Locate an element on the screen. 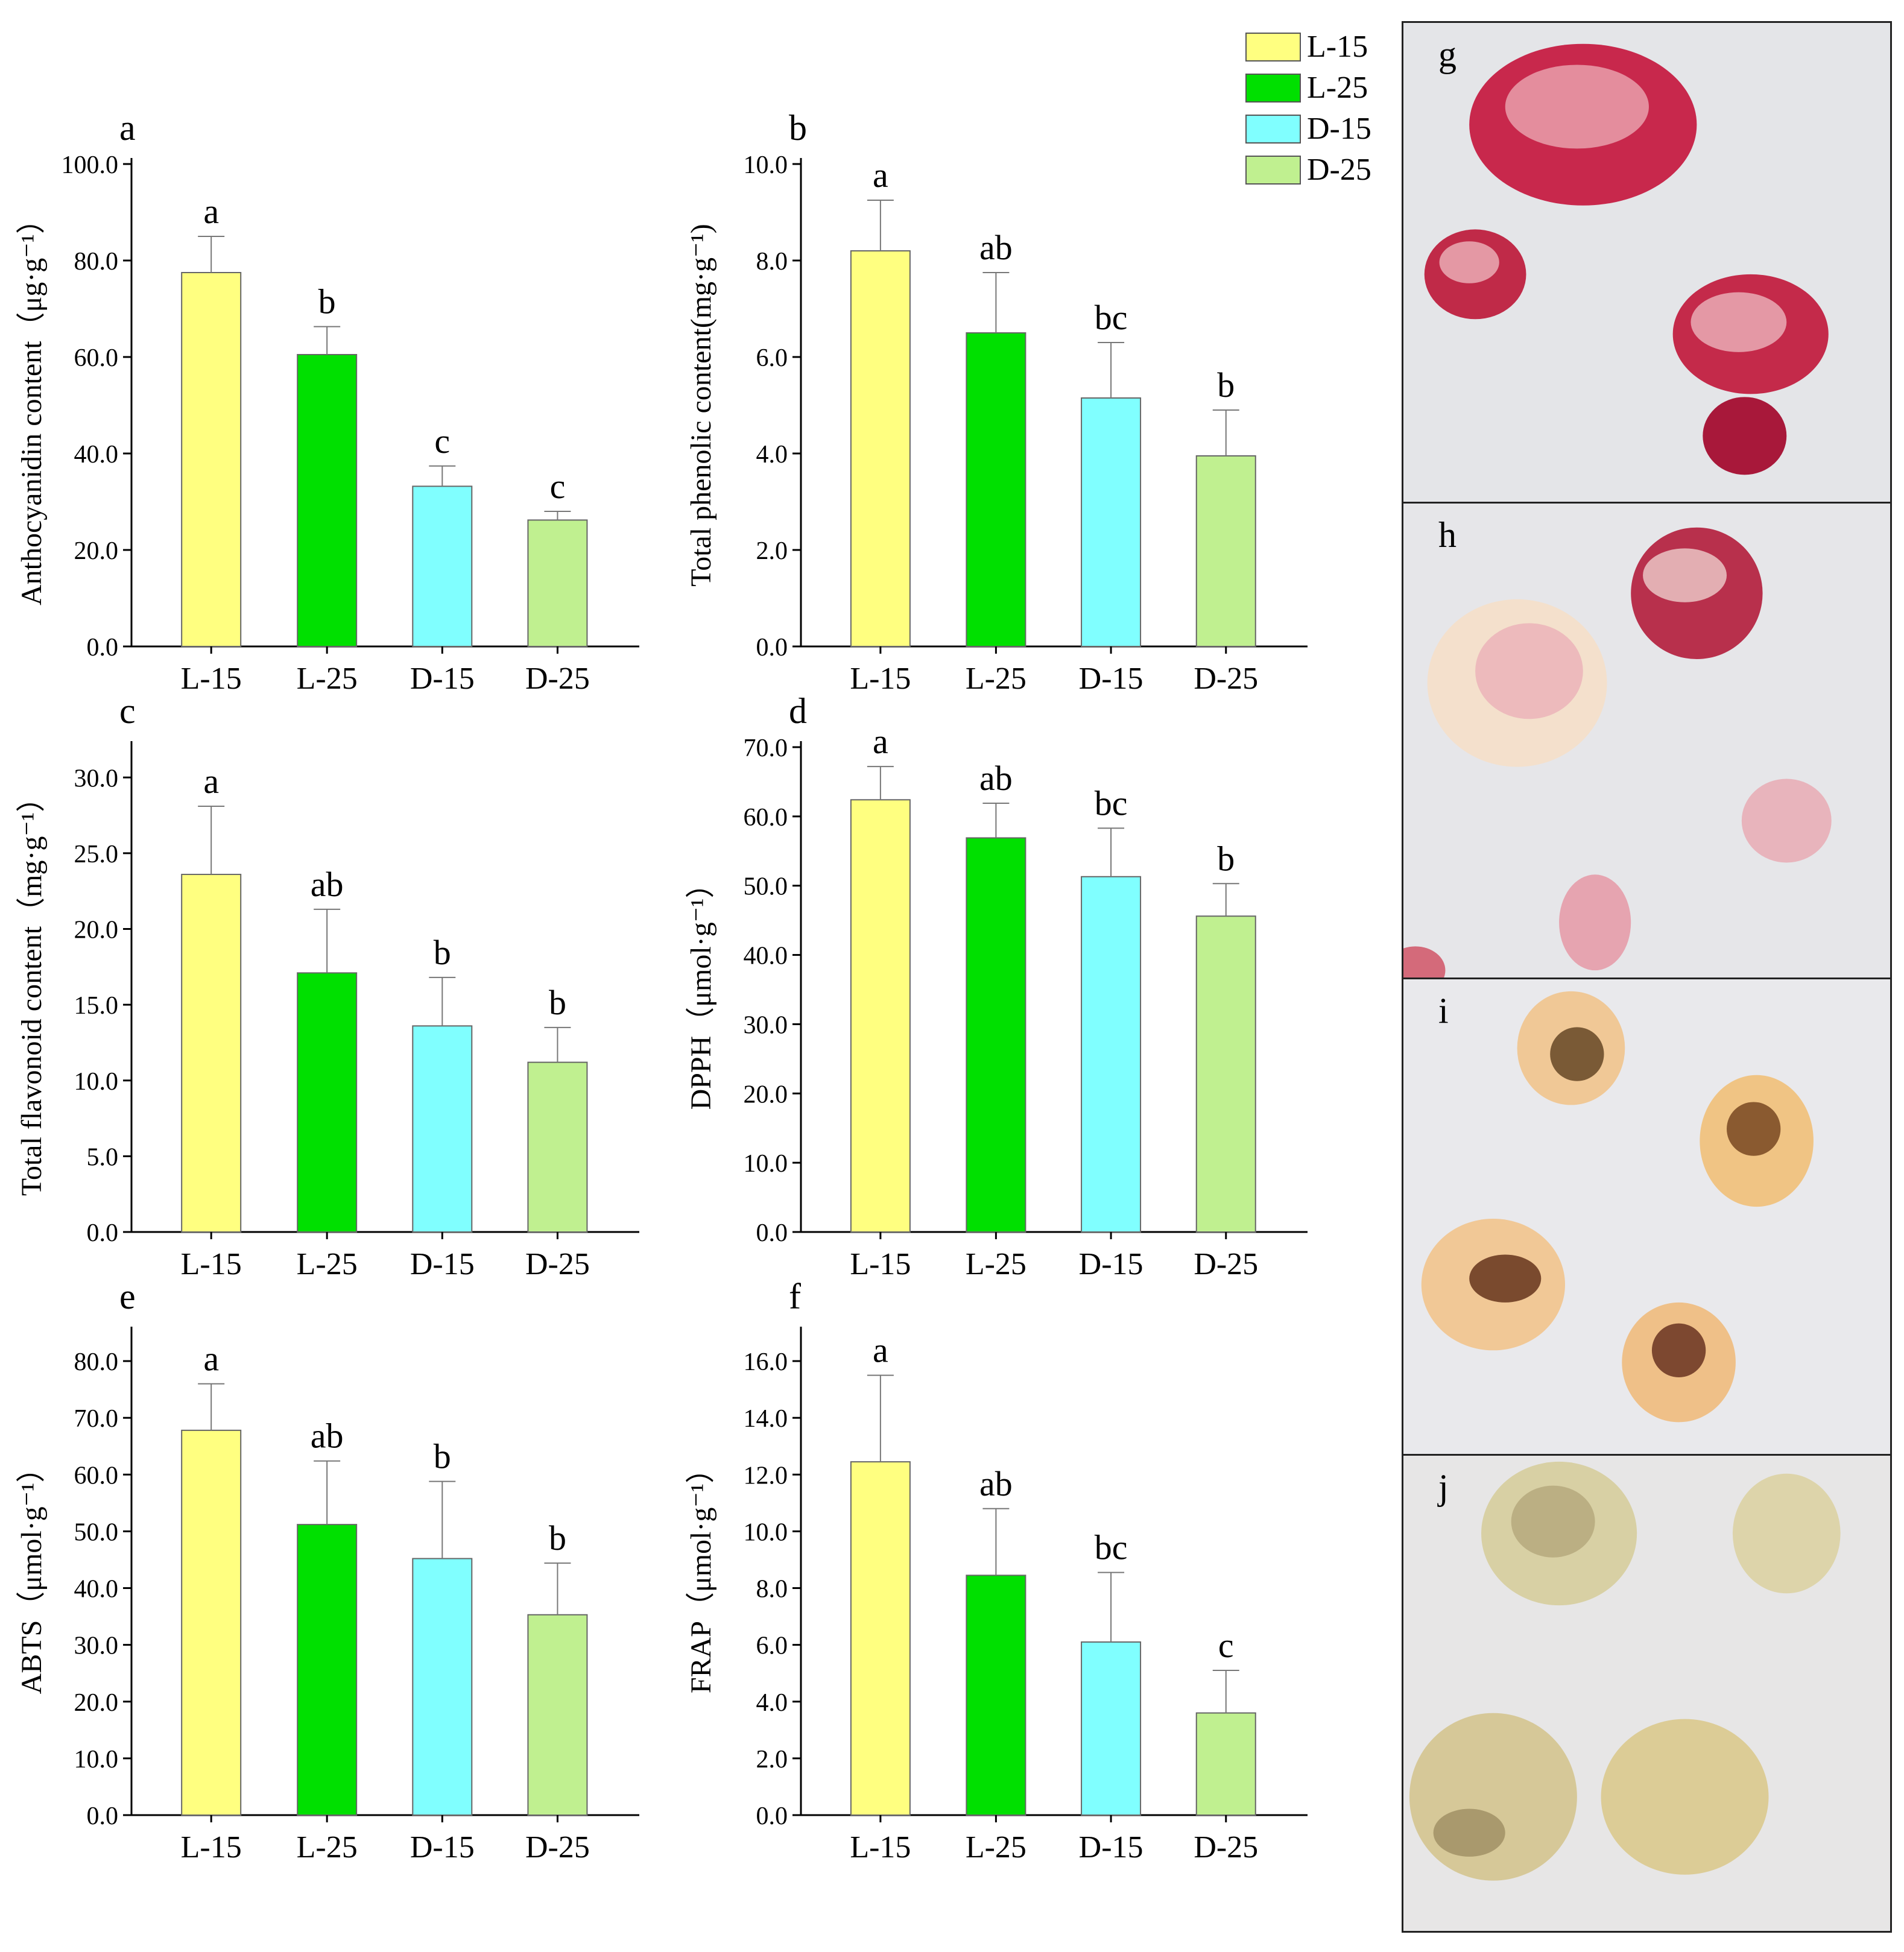  x-tick-label-b: D-15 is located at coordinates (1111, 679).